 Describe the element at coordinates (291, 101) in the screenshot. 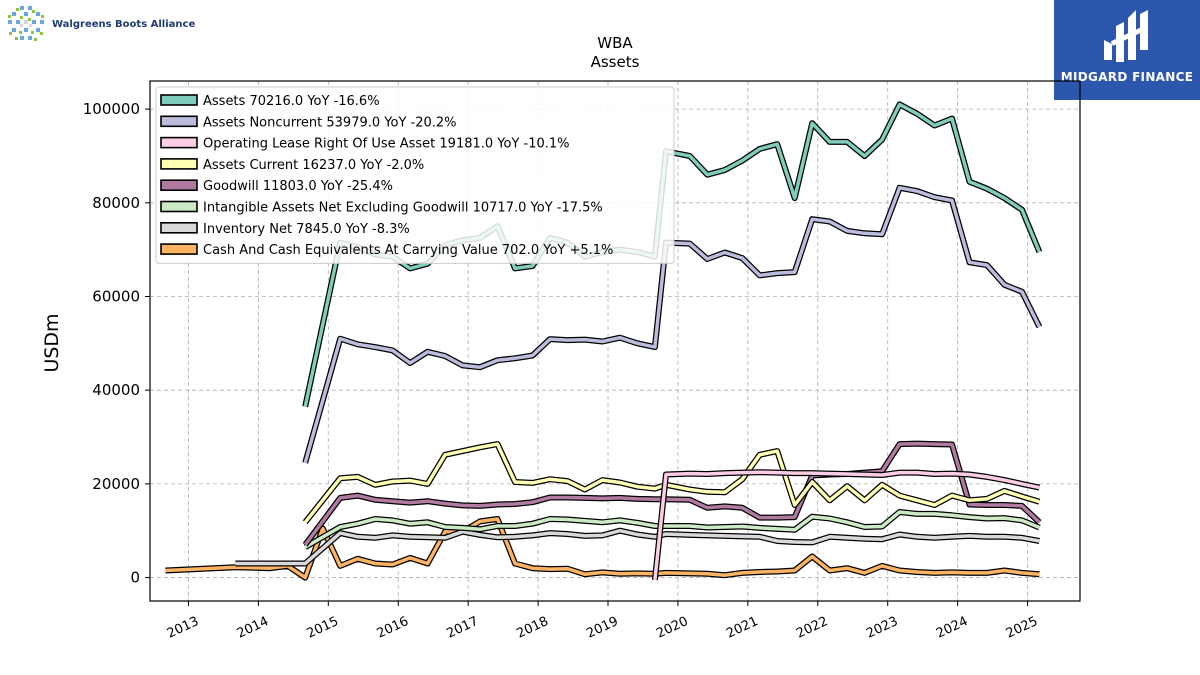

I see `legend-label: Assets 70216.0 YoY -16.6%` at that location.